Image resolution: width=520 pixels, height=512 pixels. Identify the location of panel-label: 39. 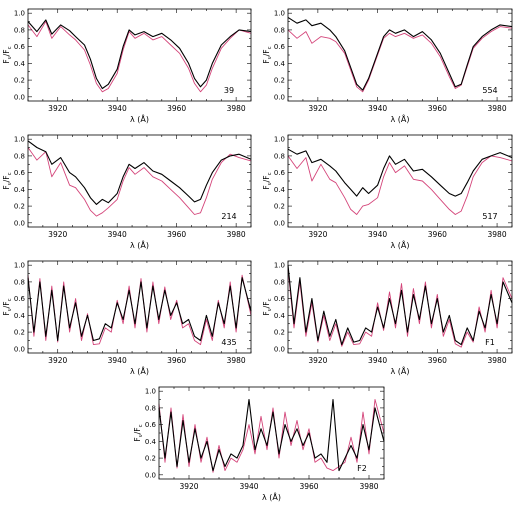
(229, 90).